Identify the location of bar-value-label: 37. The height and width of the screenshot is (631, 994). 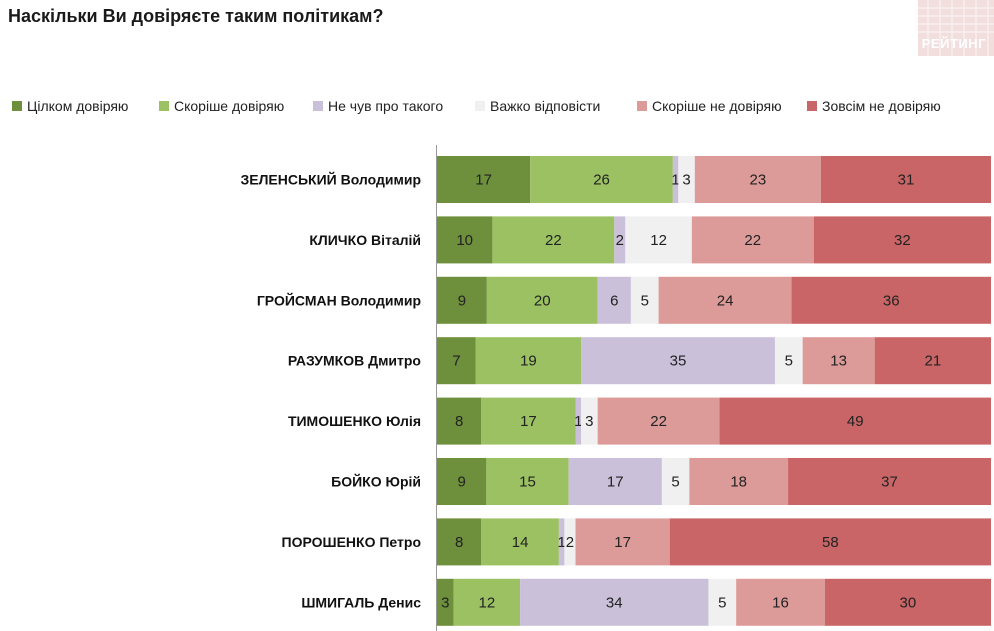
(889, 482).